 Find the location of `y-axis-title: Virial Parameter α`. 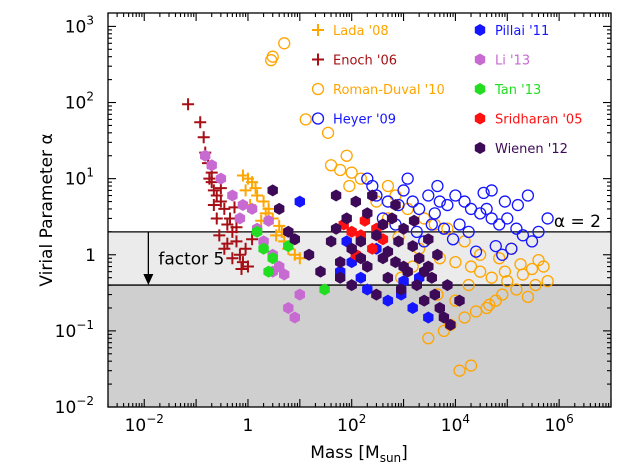

y-axis-title: Virial Parameter α is located at coordinates (47, 209).